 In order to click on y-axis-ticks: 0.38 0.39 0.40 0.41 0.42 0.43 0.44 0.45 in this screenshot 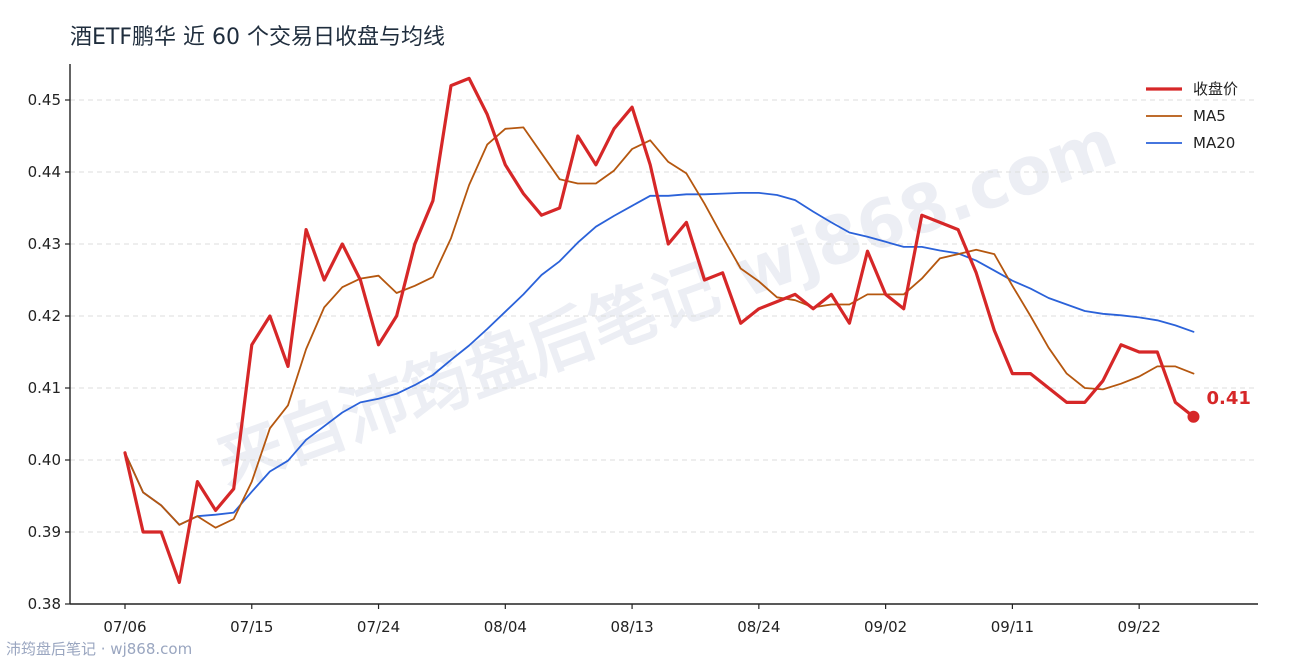, I will do `click(49, 352)`.